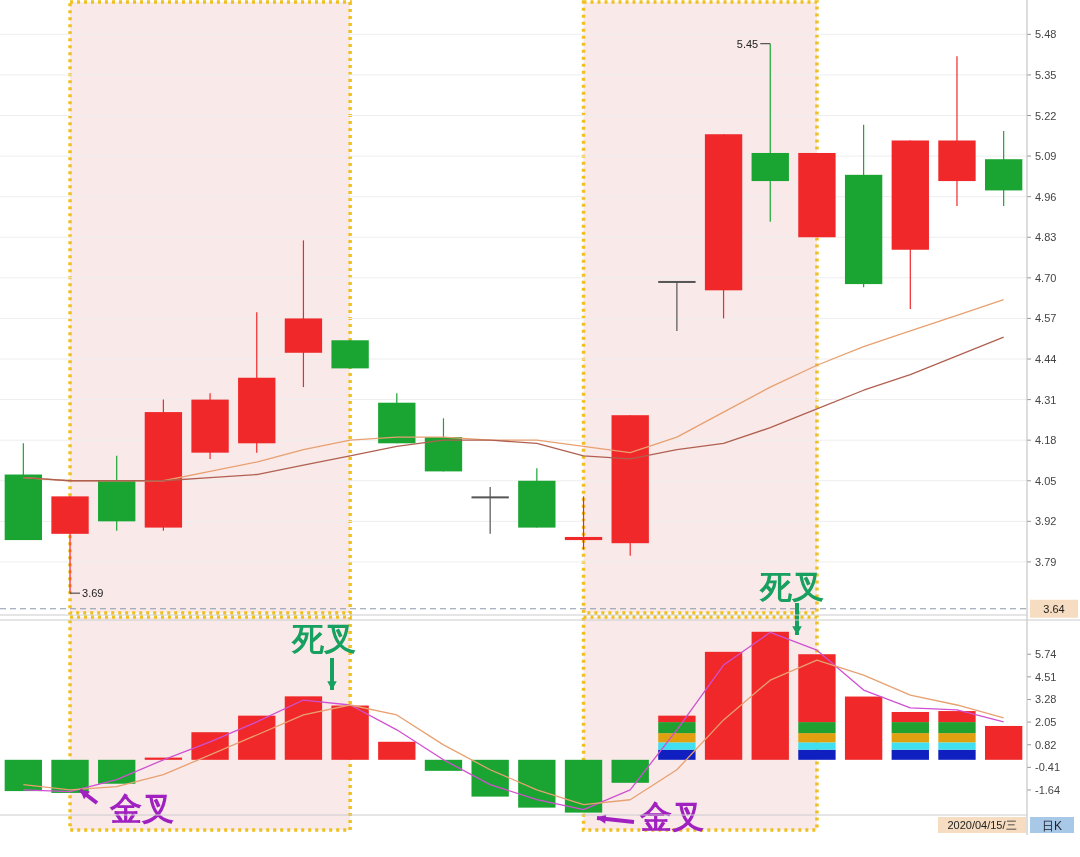 The width and height of the screenshot is (1080, 857). Describe the element at coordinates (1048, 767) in the screenshot. I see `y-tick-label: -0.41` at that location.